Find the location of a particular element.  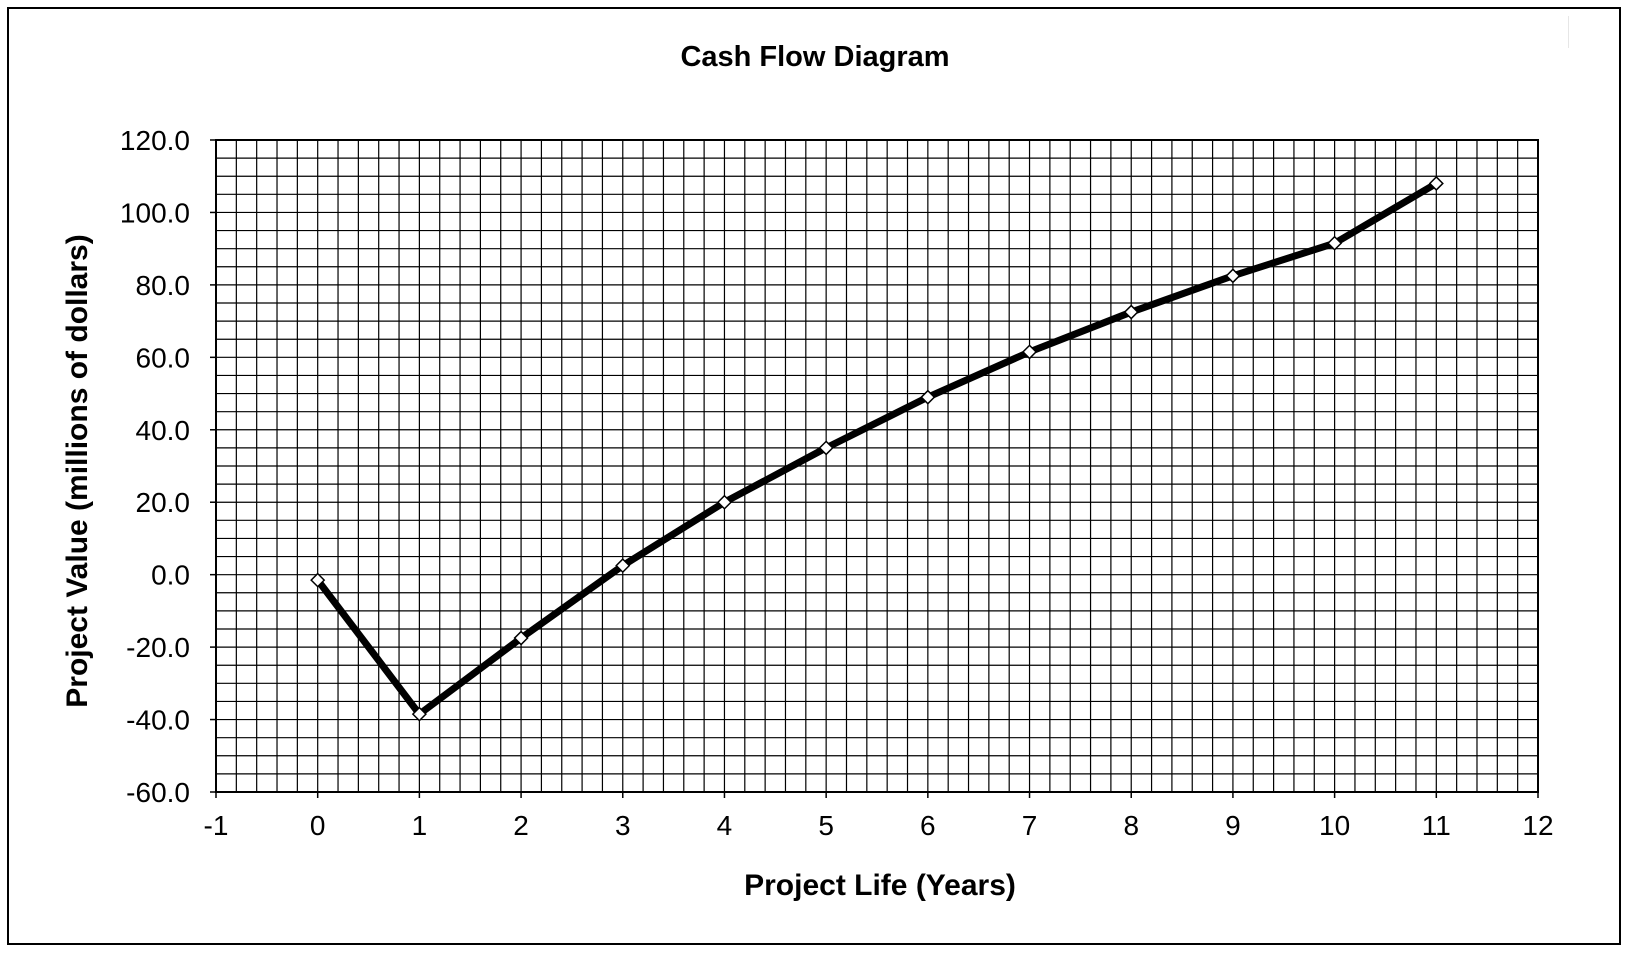

y-tick-label: 60.0 is located at coordinates (163, 357).